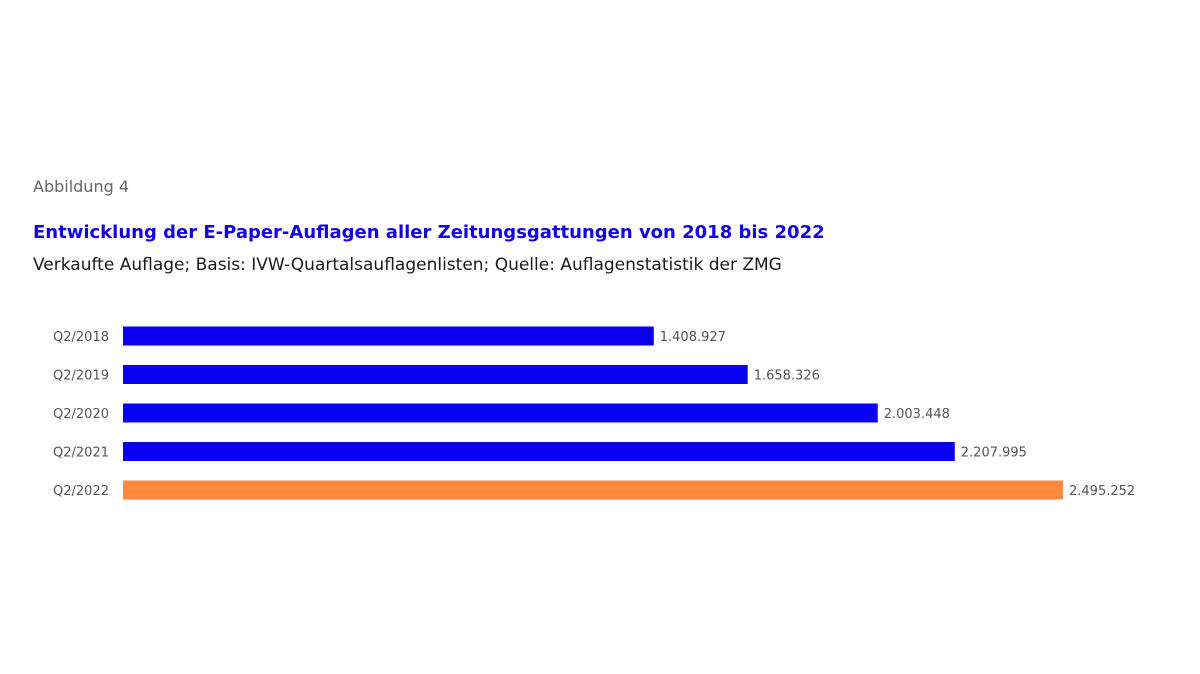  I want to click on value-label: 2.207.995, so click(994, 453).